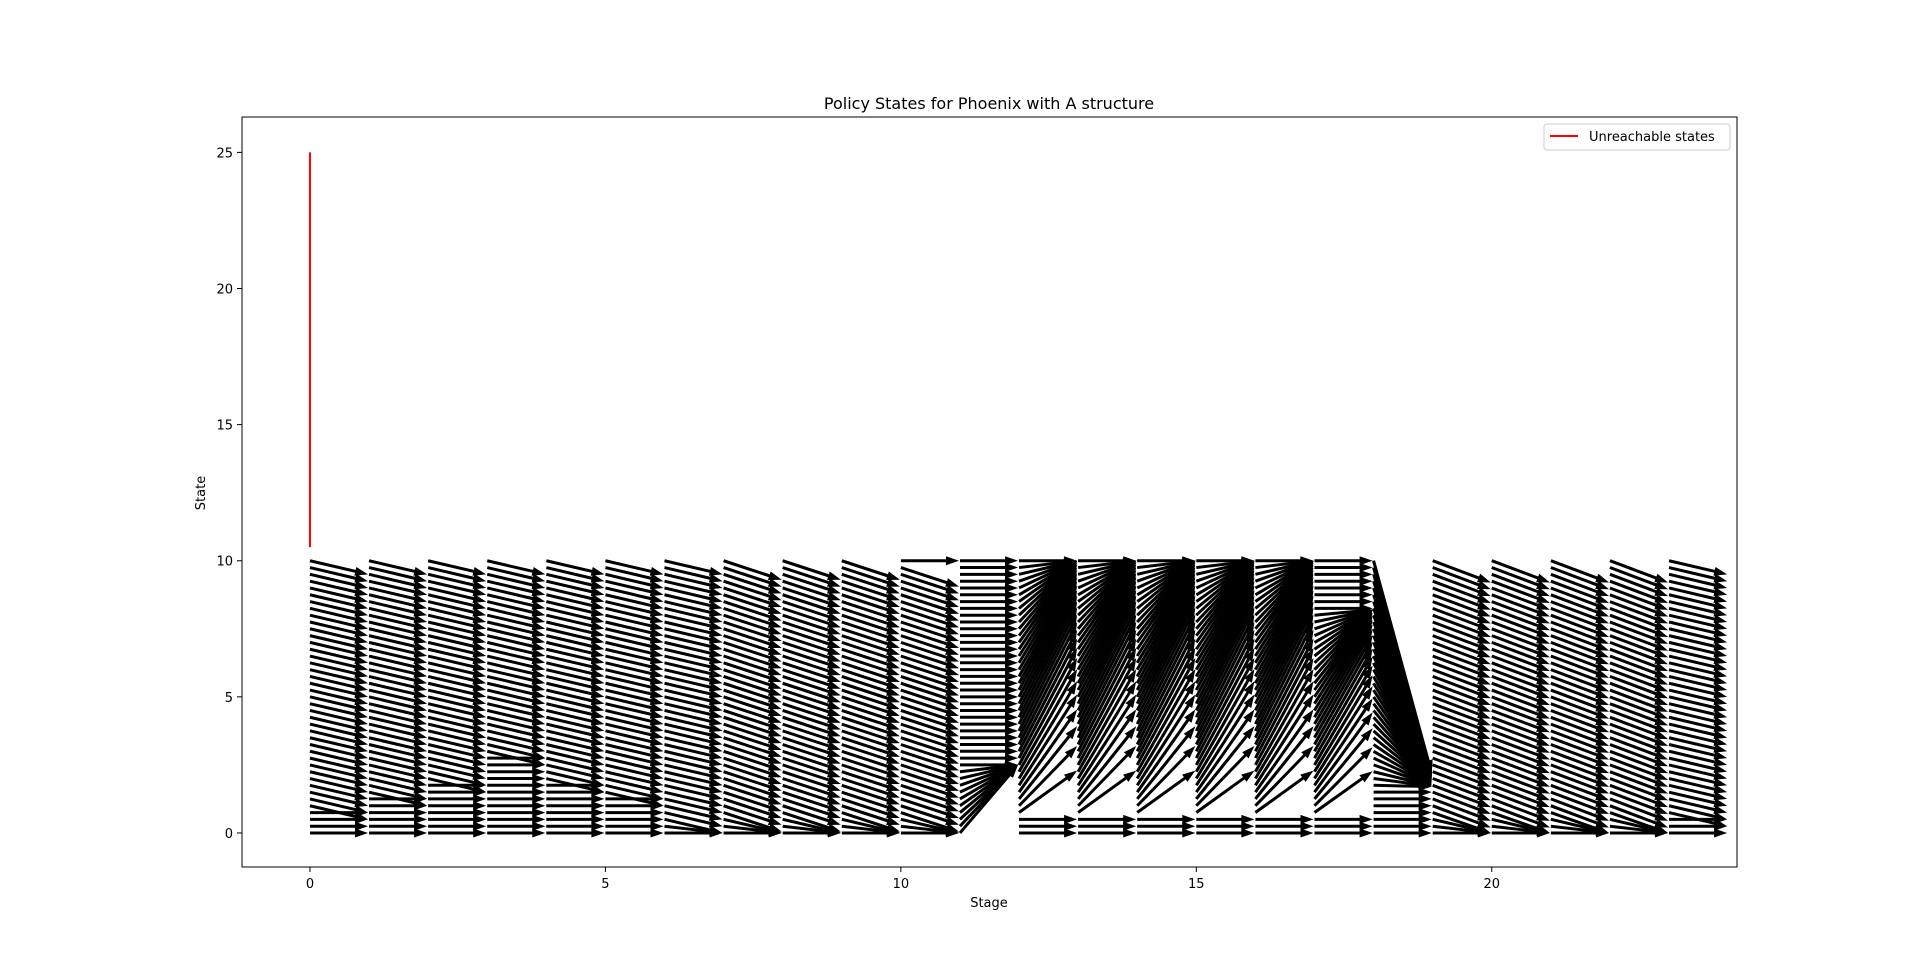  Describe the element at coordinates (1491, 884) in the screenshot. I see `x-tick-label: 20` at that location.